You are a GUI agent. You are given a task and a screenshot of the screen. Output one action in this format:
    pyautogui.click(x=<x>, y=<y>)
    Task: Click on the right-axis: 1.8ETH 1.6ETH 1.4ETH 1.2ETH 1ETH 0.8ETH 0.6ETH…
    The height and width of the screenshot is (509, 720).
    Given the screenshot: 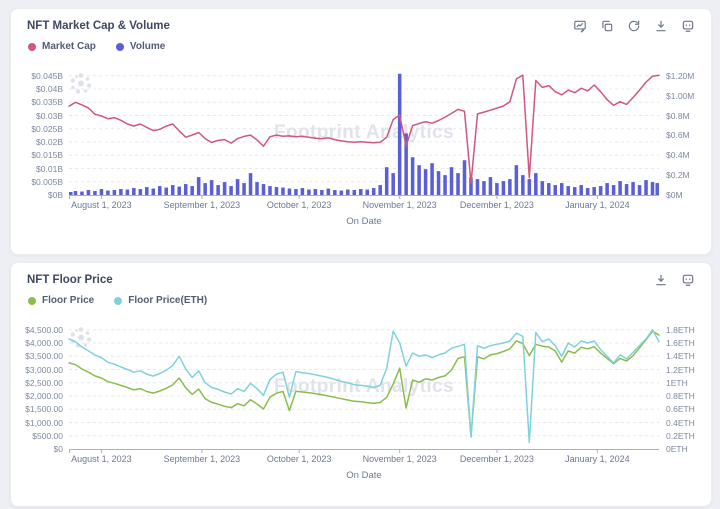 What is the action you would take?
    pyautogui.click(x=688, y=389)
    